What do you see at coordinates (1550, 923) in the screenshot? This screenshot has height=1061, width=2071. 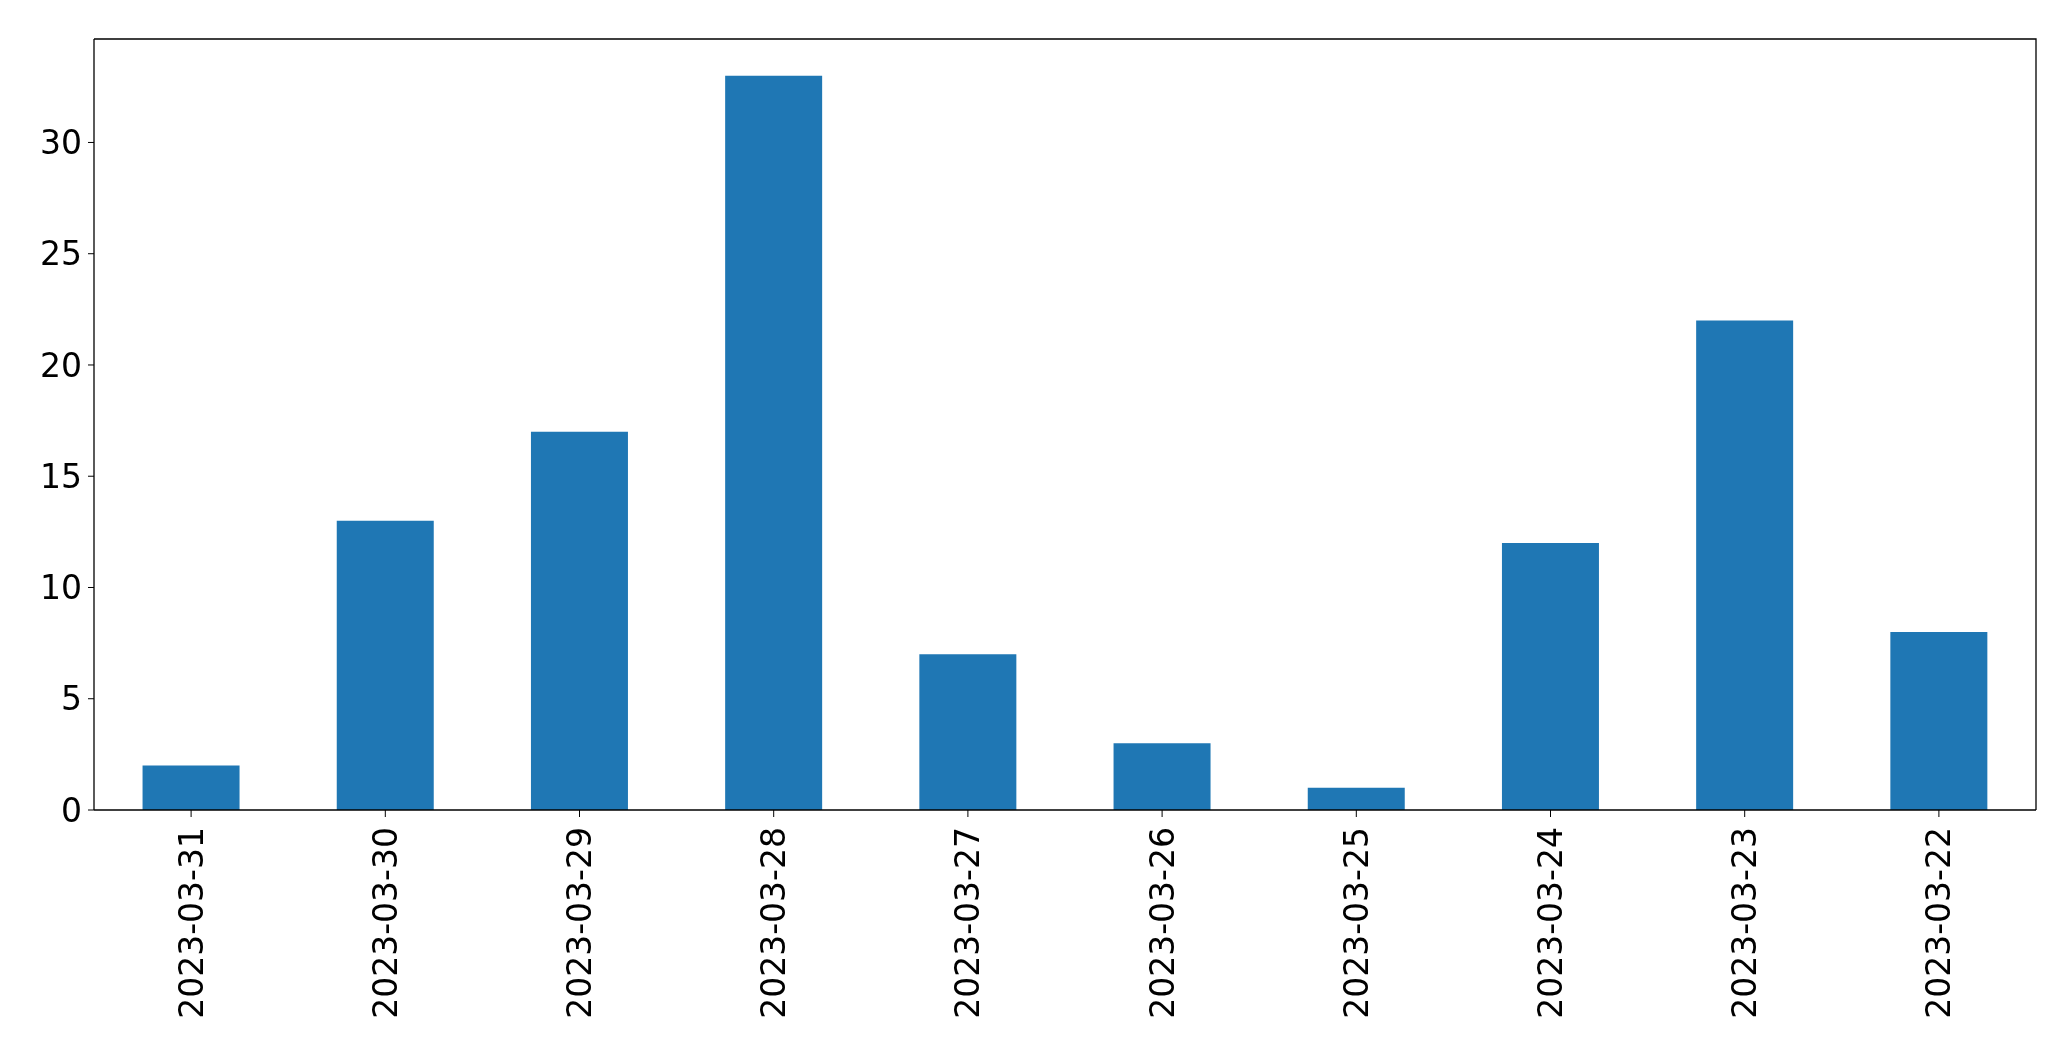 I see `x-tick-label: 2023-03-24` at bounding box center [1550, 923].